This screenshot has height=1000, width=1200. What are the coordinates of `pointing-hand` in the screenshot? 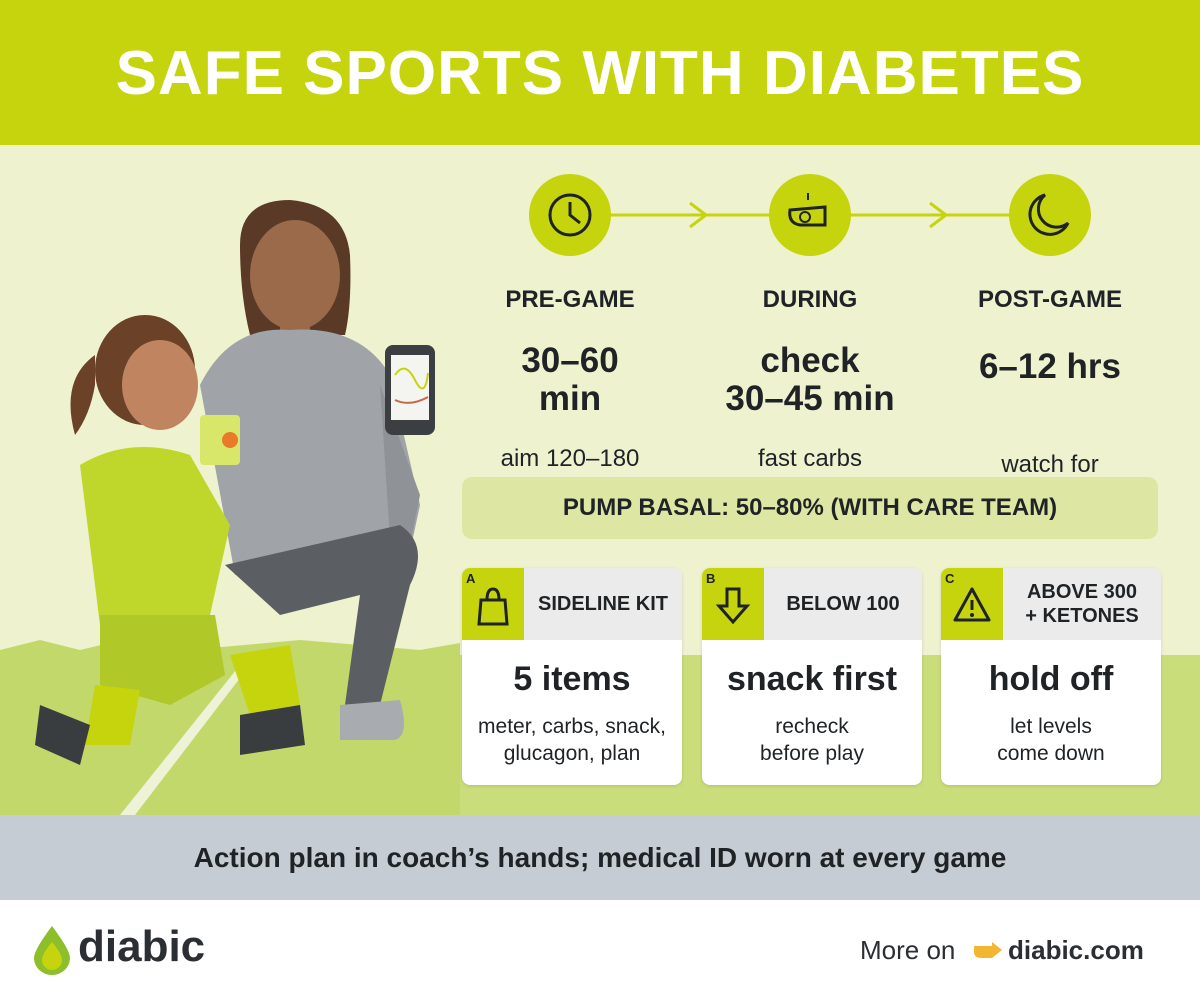 It's located at (988, 950).